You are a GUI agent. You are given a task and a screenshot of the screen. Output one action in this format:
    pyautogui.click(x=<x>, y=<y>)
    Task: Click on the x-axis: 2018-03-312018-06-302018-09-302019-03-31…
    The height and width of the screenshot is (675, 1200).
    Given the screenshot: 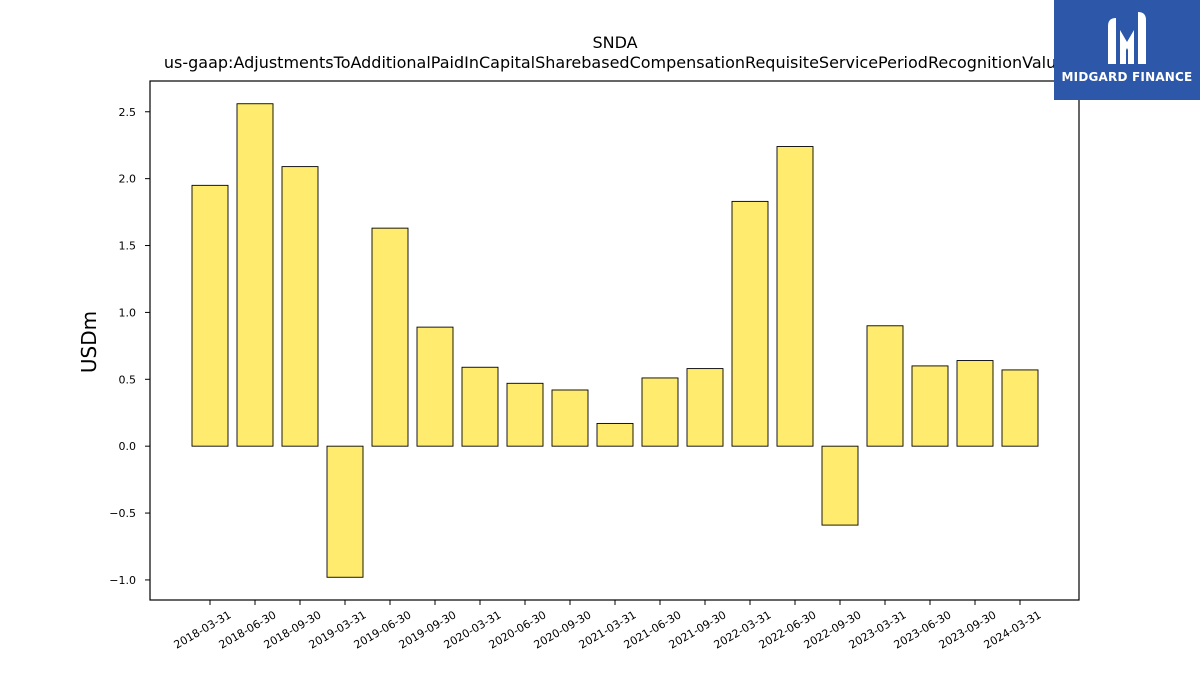 What is the action you would take?
    pyautogui.click(x=608, y=626)
    